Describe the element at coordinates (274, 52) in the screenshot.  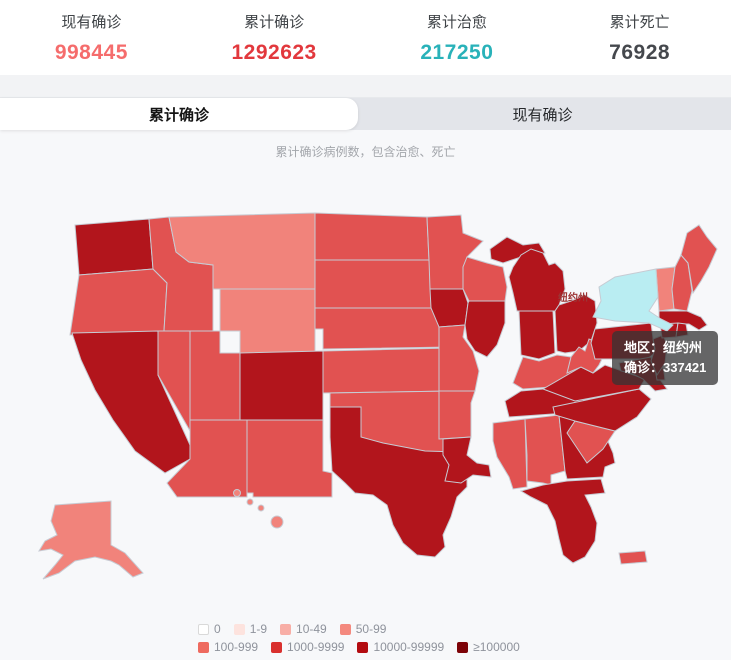
I see `stat-value: 1292623` at that location.